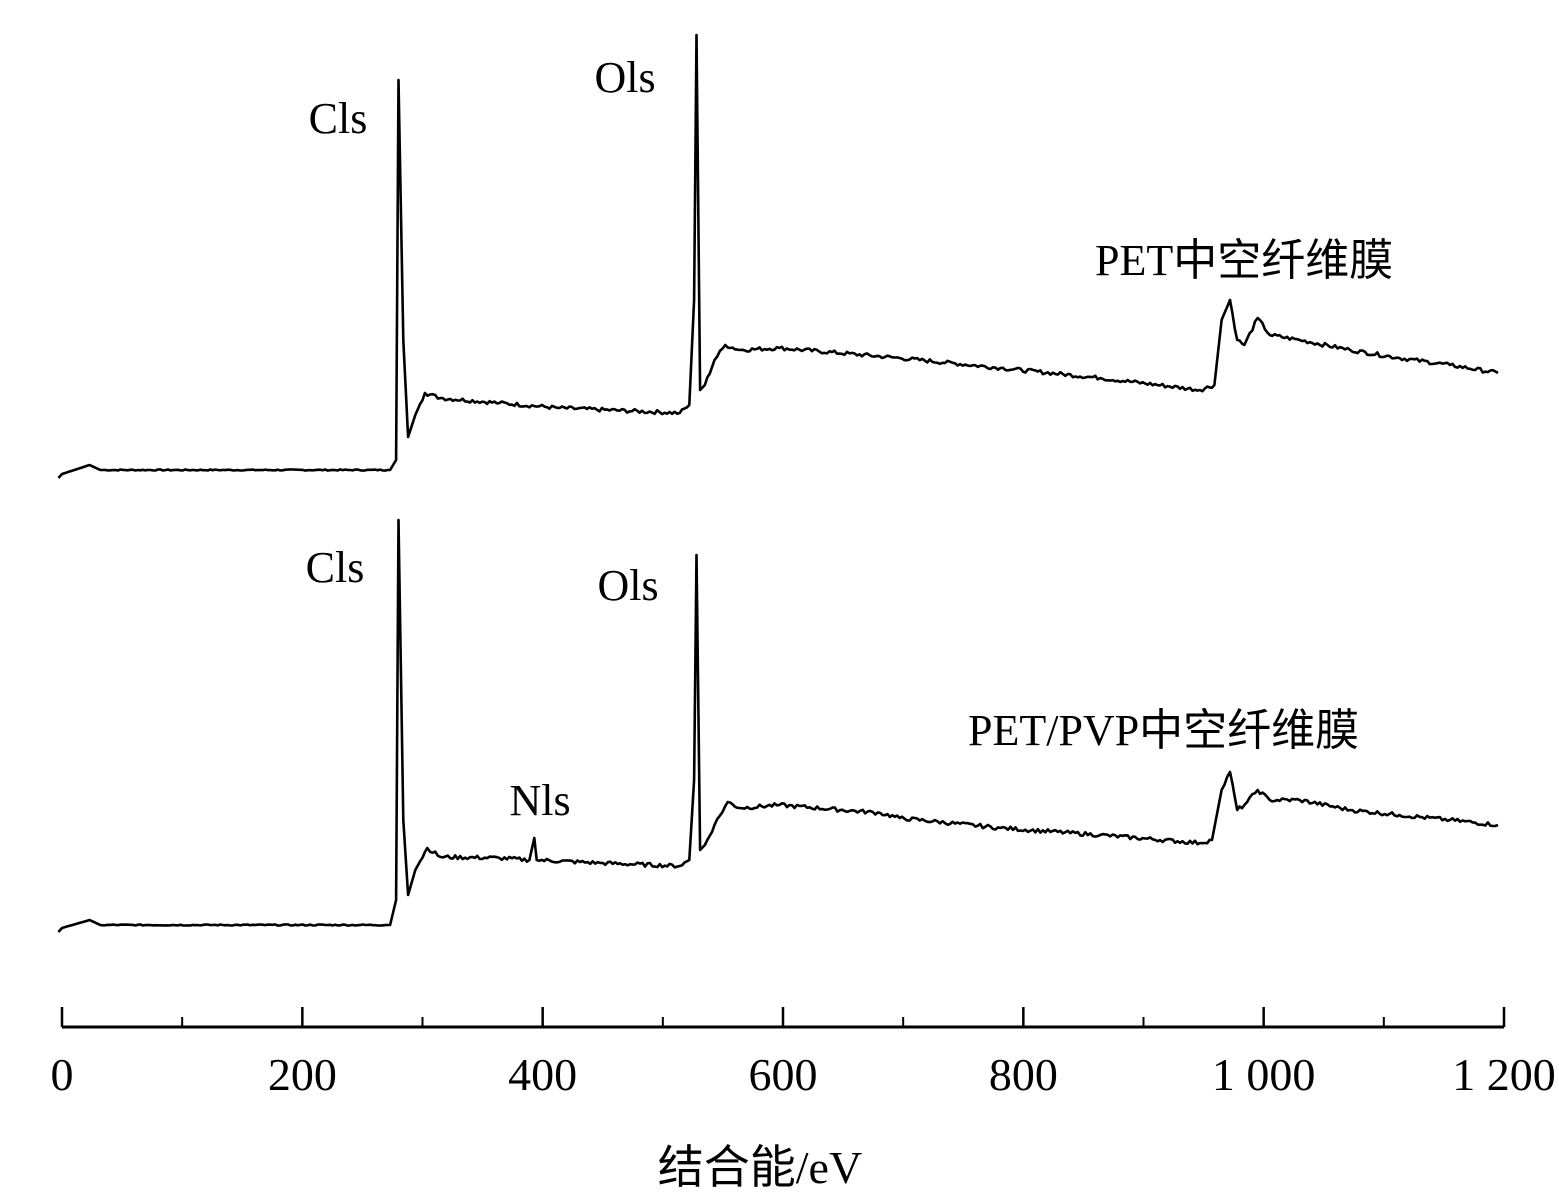 The height and width of the screenshot is (1203, 1559). Describe the element at coordinates (1504, 1074) in the screenshot. I see `x-tick-label: 1 200` at that location.